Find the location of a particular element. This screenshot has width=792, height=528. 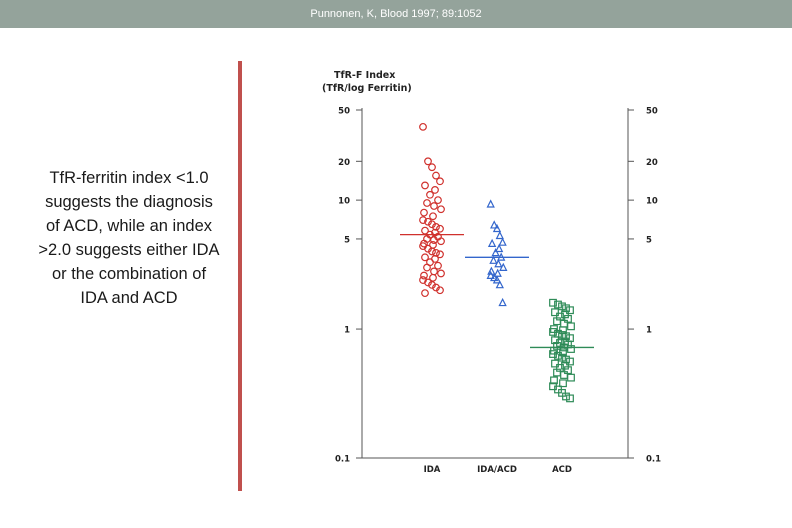

x-category-labels: IDA IDA/ACD ACD is located at coordinates (498, 470).